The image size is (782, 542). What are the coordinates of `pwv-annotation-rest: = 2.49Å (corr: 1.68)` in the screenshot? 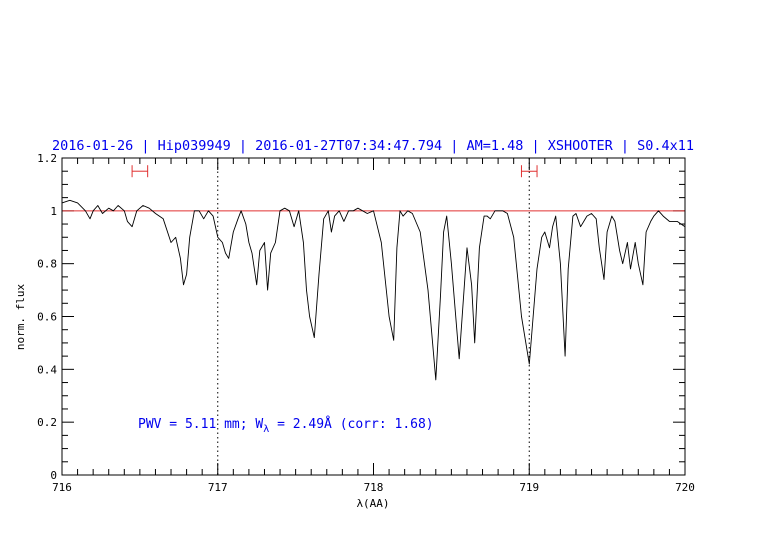 It's located at (351, 424).